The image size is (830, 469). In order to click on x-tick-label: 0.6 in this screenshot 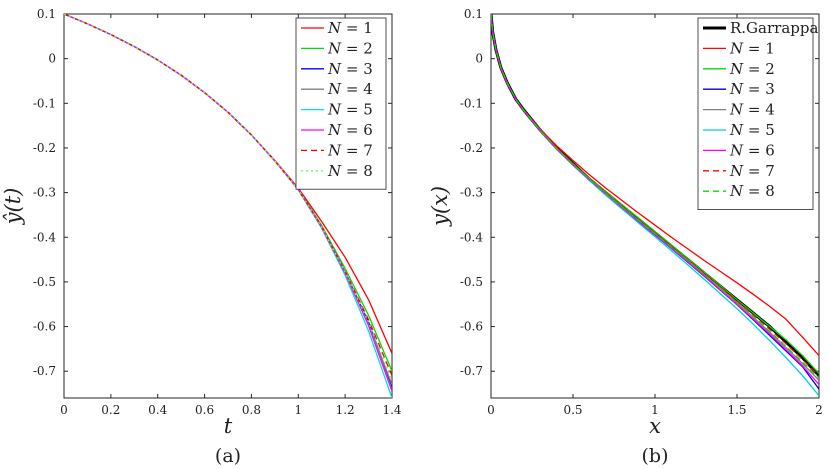, I will do `click(204, 410)`.